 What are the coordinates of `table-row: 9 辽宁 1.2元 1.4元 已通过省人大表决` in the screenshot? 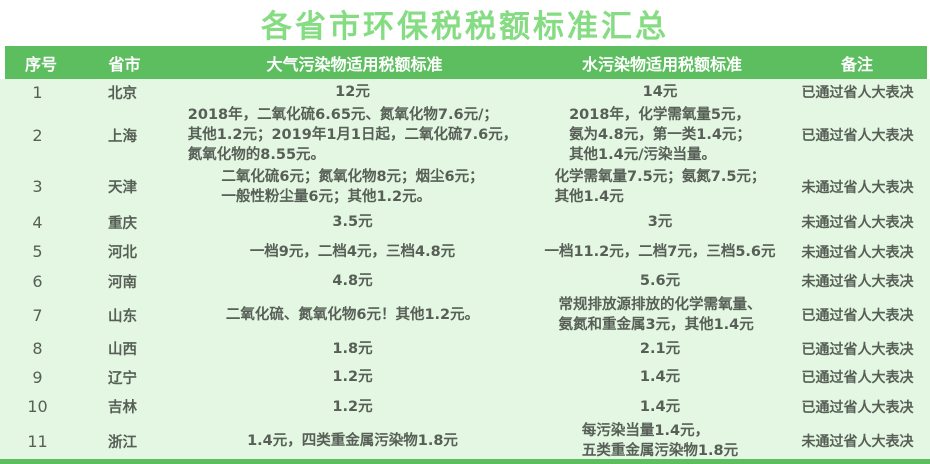 It's located at (465, 377).